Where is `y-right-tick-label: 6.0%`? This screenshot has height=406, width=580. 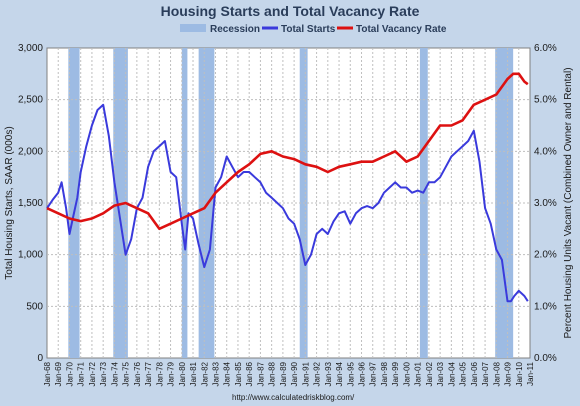
y-right-tick-label: 6.0% is located at coordinates (545, 48).